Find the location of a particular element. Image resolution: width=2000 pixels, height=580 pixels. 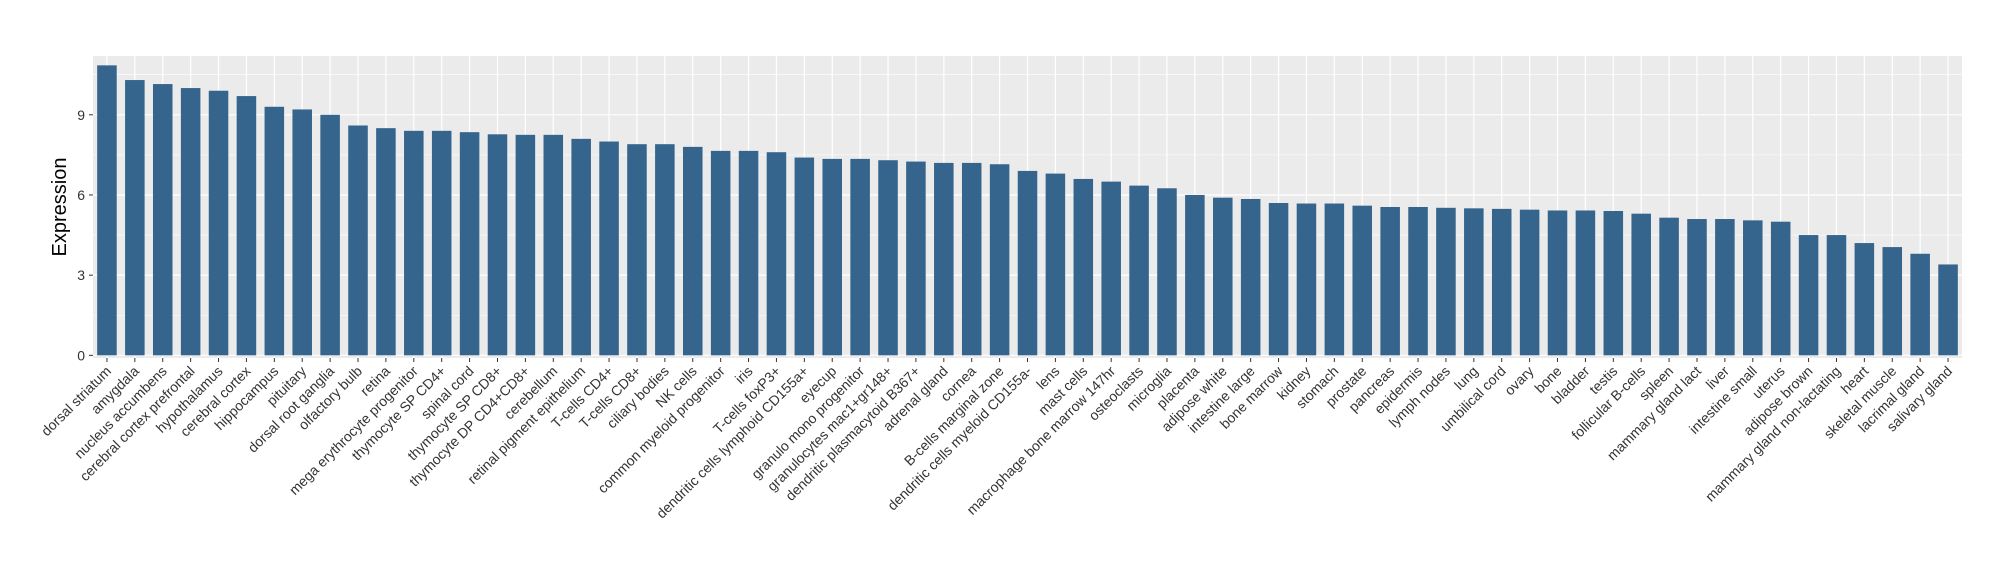

y-axis-title: Expression is located at coordinates (60, 207).